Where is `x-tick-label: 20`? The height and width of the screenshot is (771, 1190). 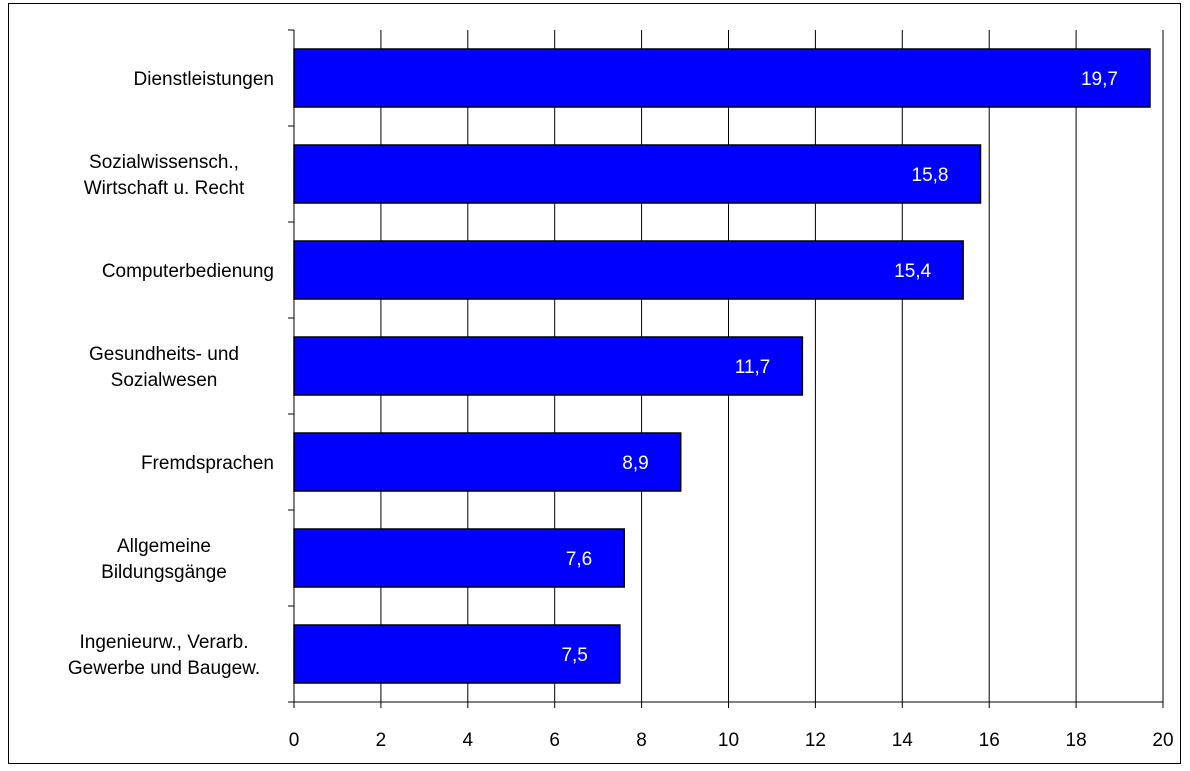 x-tick-label: 20 is located at coordinates (1162, 740).